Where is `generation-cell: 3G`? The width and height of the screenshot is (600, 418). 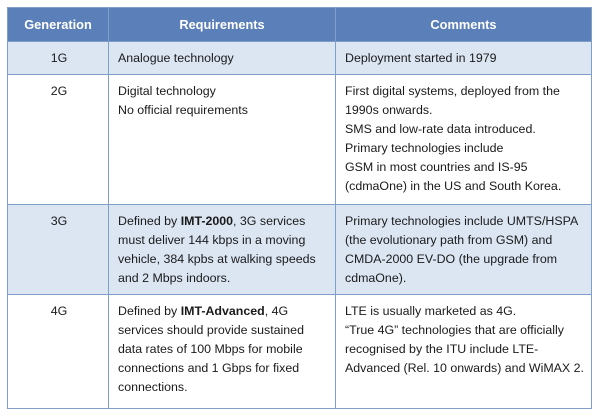
generation-cell: 3G is located at coordinates (58, 249).